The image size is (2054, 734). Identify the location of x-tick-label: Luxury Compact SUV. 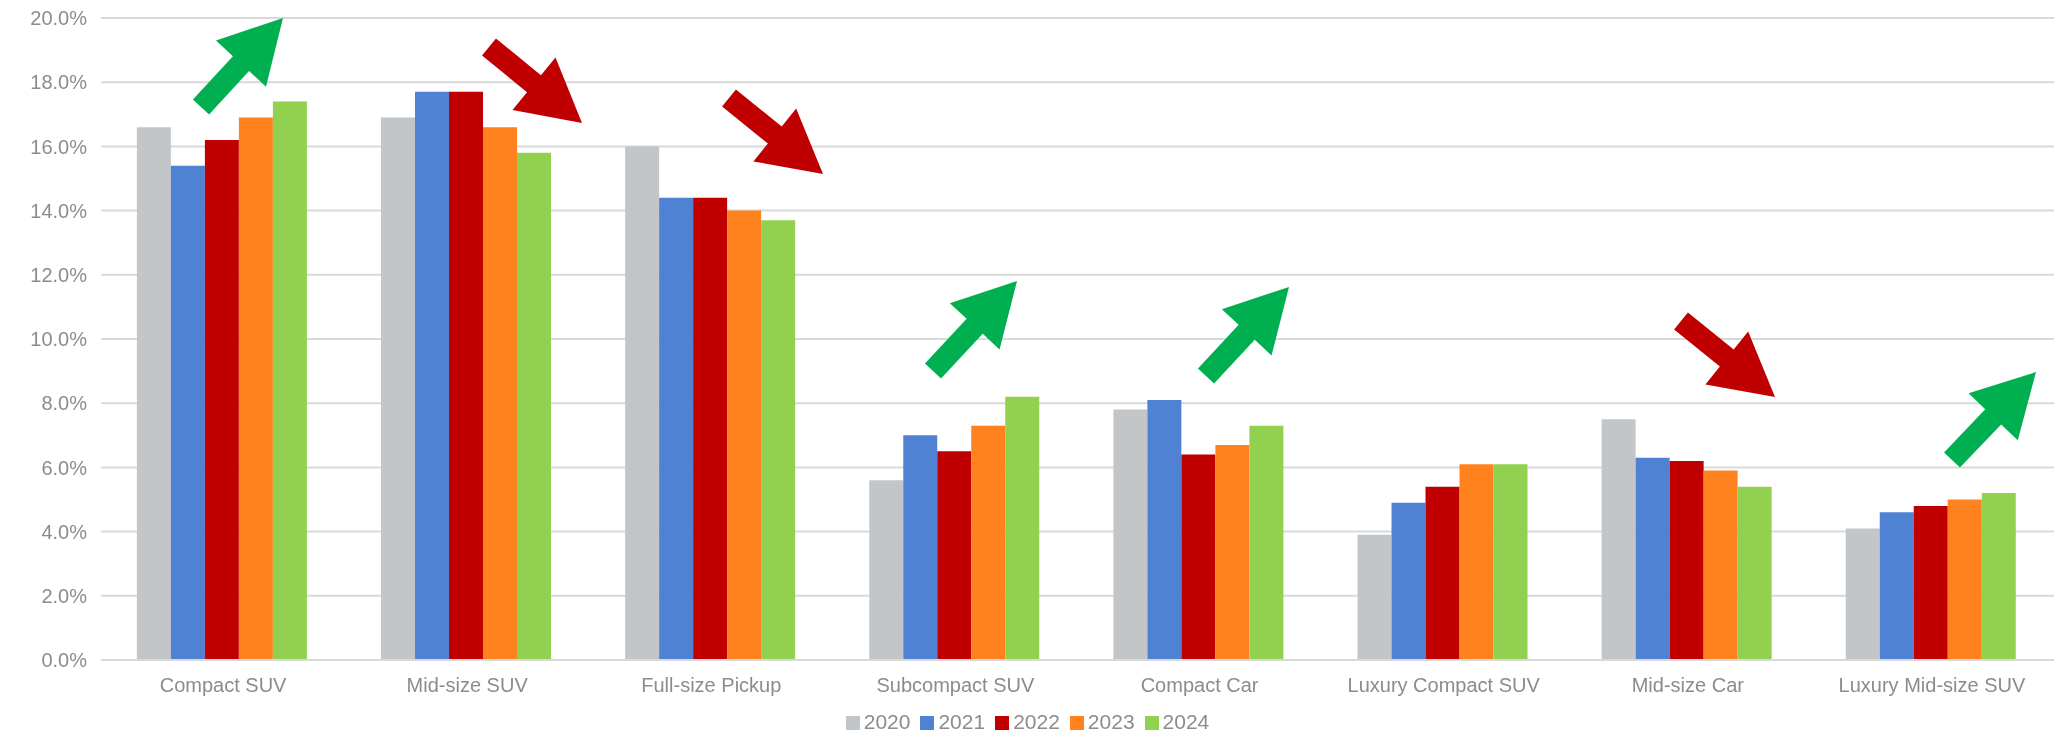
(1444, 685).